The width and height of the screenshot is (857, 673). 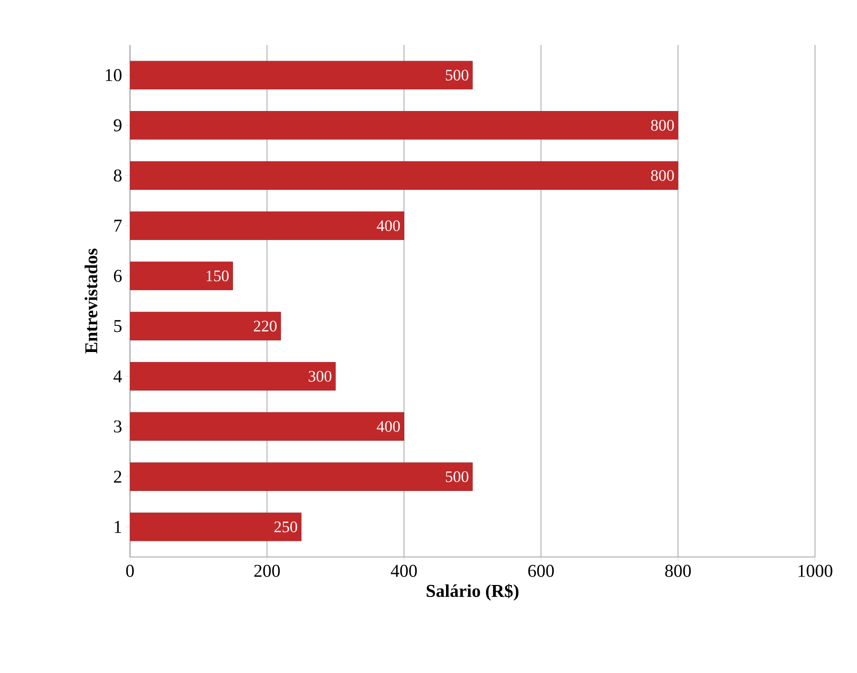 What do you see at coordinates (91, 301) in the screenshot?
I see `y-axis-title: Entrevistados` at bounding box center [91, 301].